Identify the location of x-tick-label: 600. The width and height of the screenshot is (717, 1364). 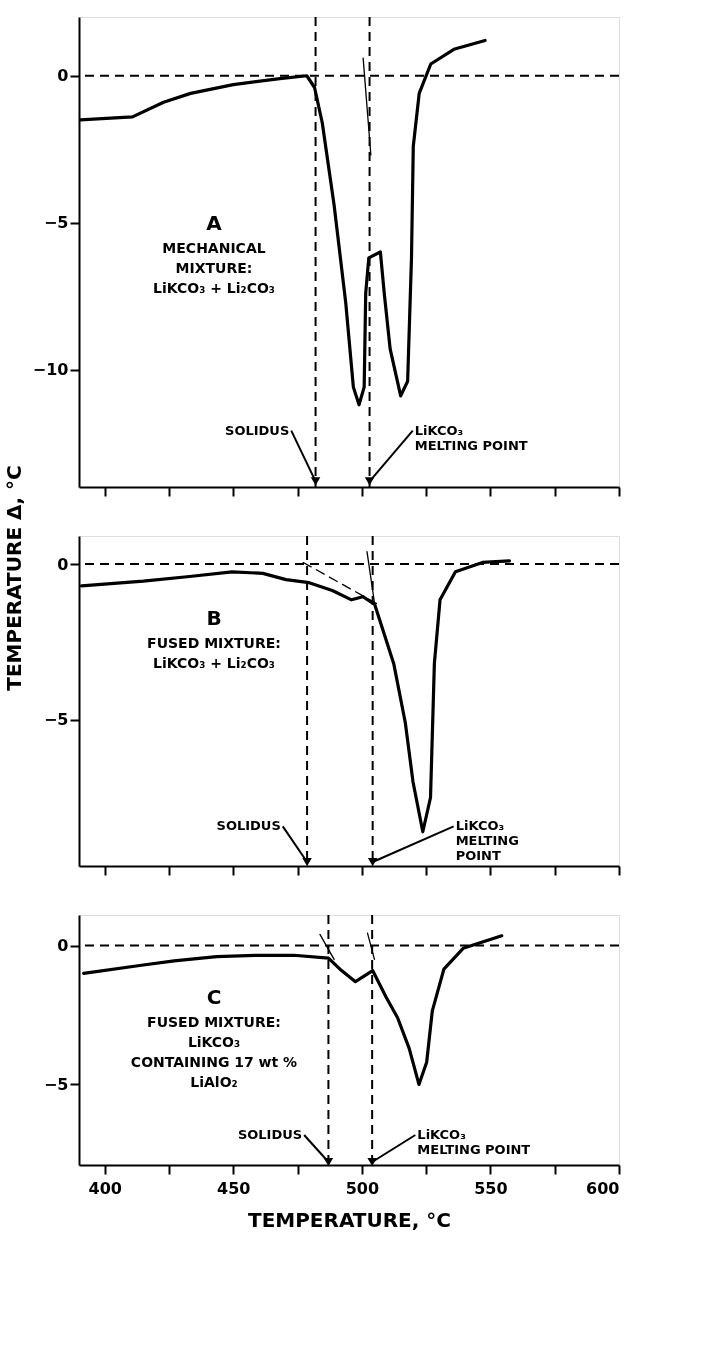
(603, 1188).